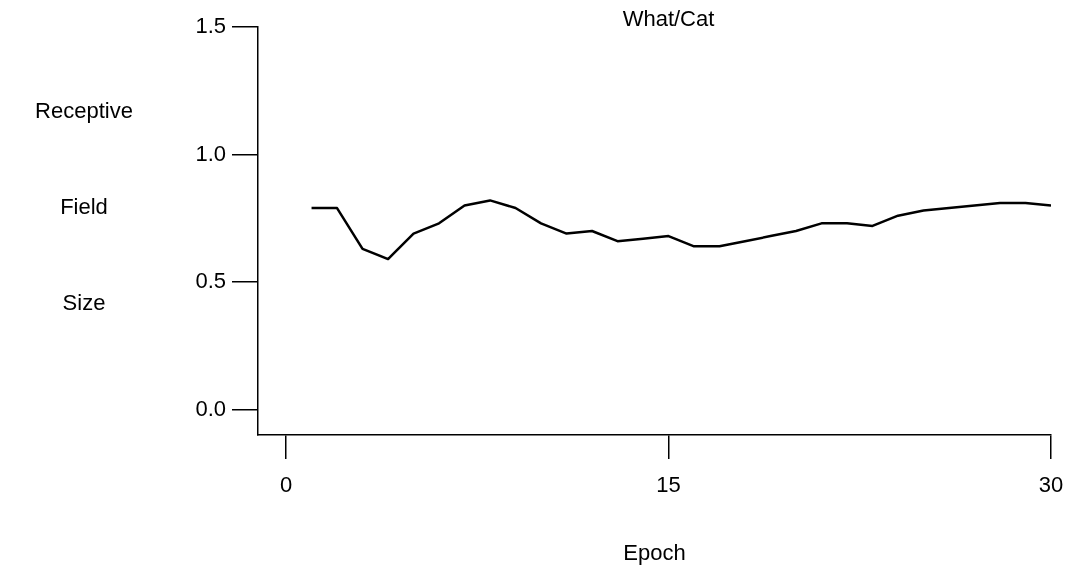 Image resolution: width=1083 pixels, height=571 pixels. What do you see at coordinates (84, 207) in the screenshot?
I see `text: Receptive Field Size` at bounding box center [84, 207].